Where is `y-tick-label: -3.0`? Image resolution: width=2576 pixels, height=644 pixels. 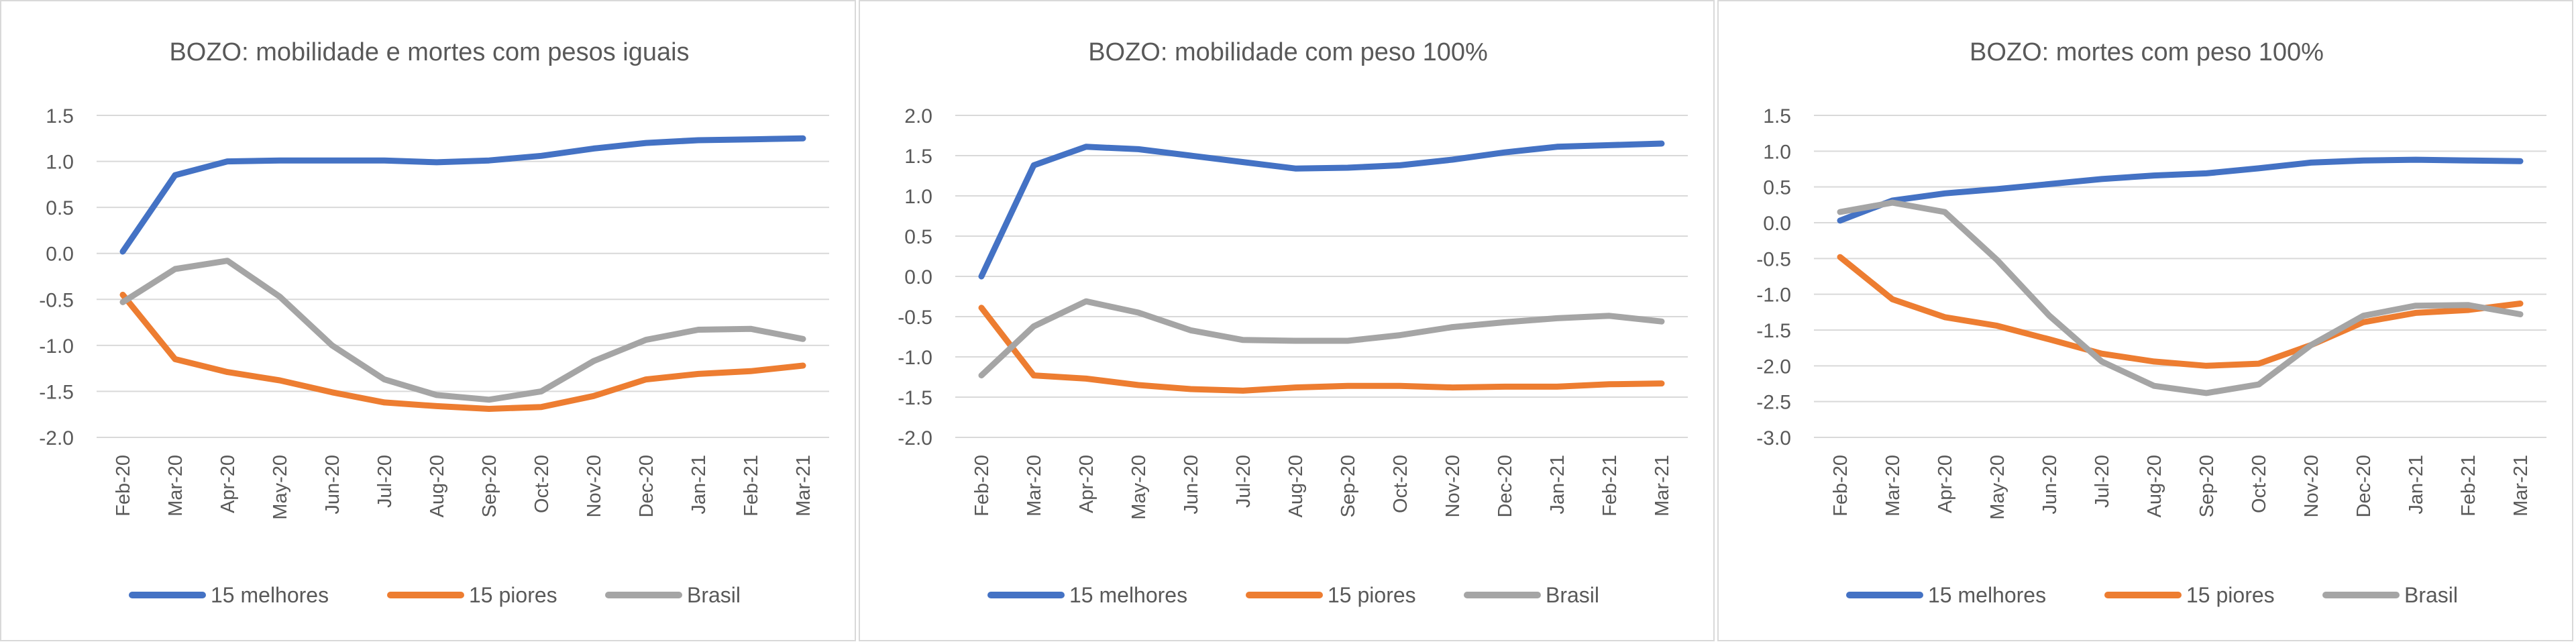 y-tick-label: -3.0 is located at coordinates (1773, 438).